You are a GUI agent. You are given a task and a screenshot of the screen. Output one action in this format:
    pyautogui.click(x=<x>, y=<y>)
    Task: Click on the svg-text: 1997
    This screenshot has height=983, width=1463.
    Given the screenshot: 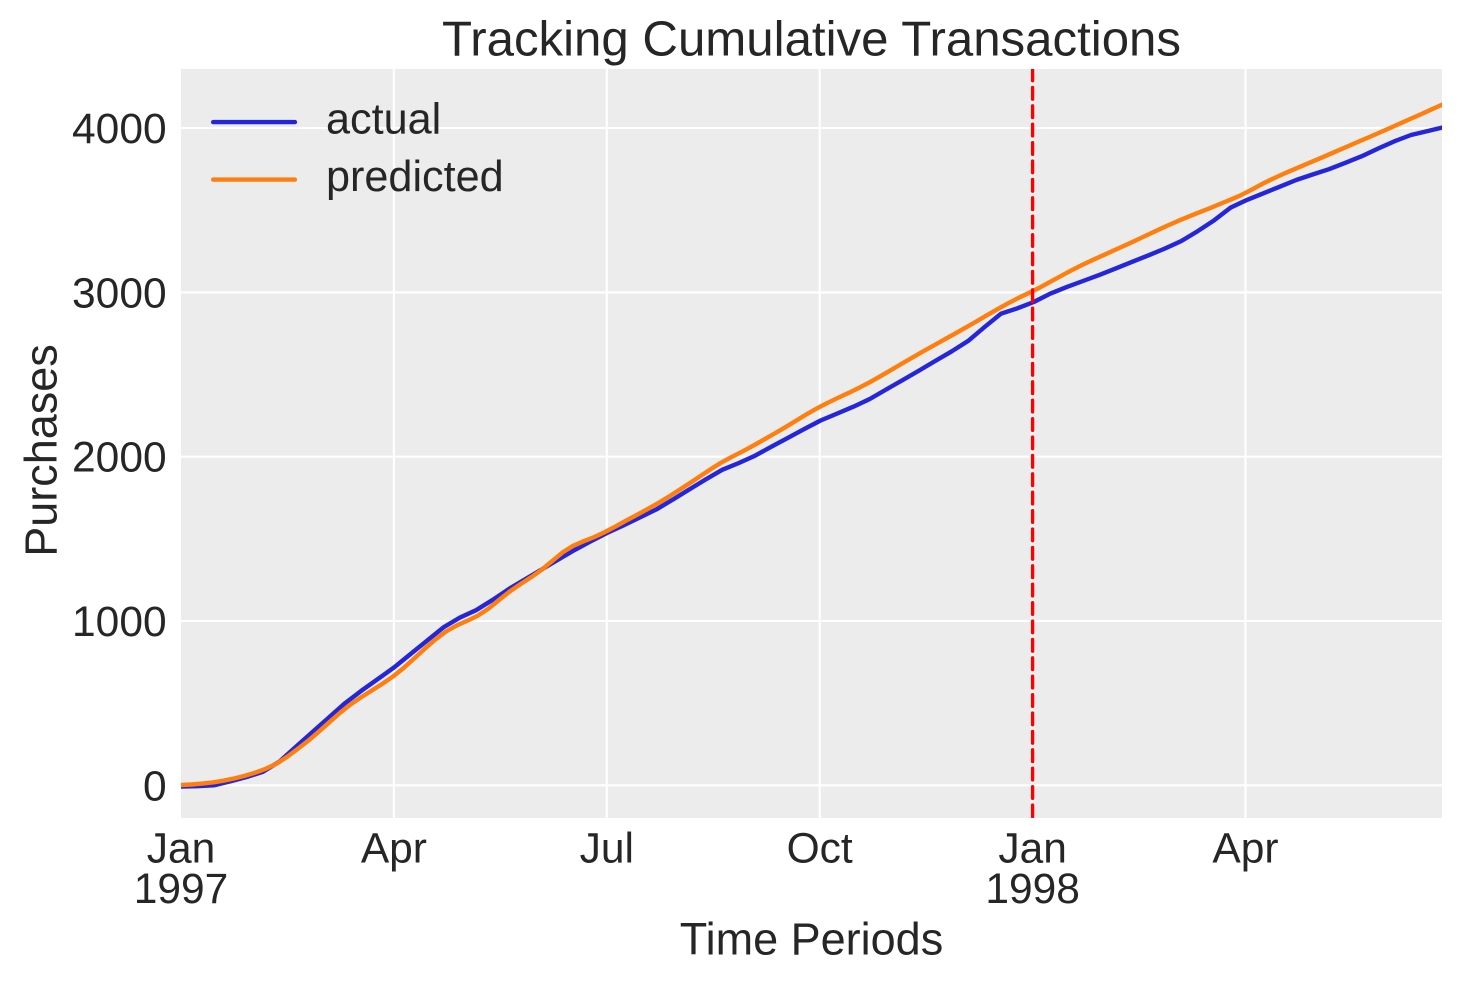 What is the action you would take?
    pyautogui.click(x=181, y=889)
    